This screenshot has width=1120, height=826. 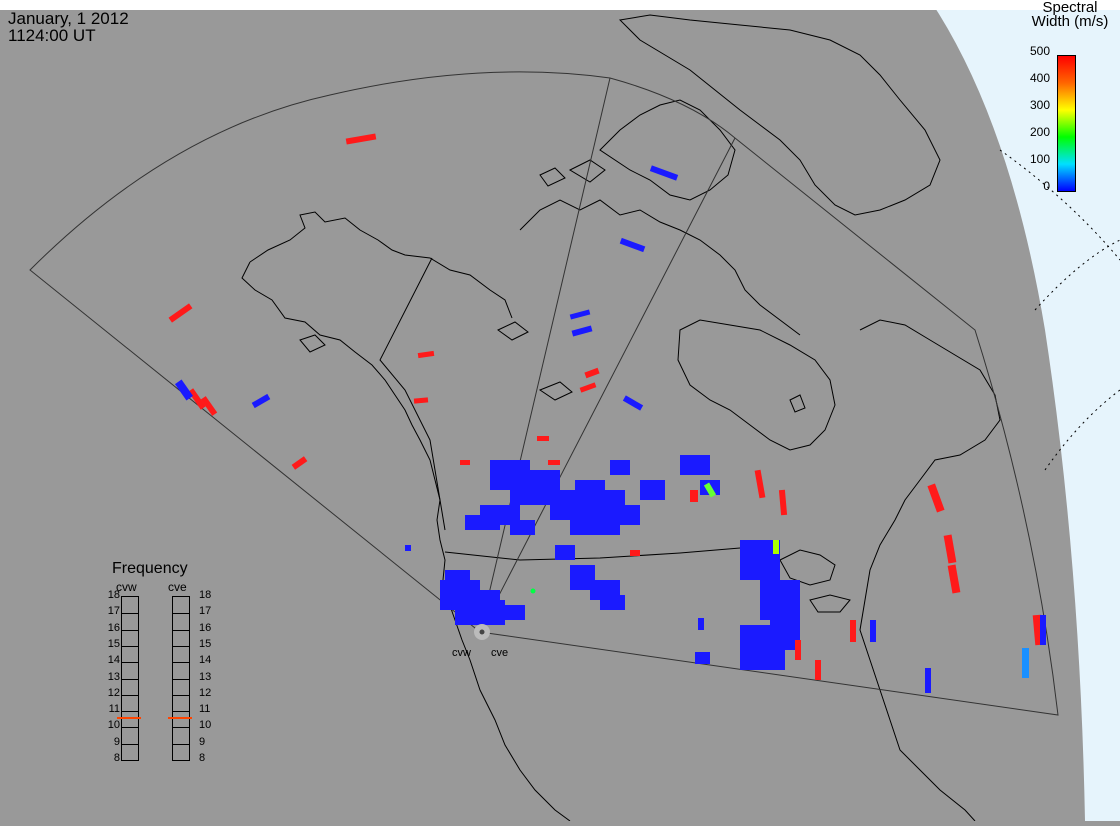 What do you see at coordinates (1046, 186) in the screenshot?
I see `colorbar-tick-label: 0` at bounding box center [1046, 186].